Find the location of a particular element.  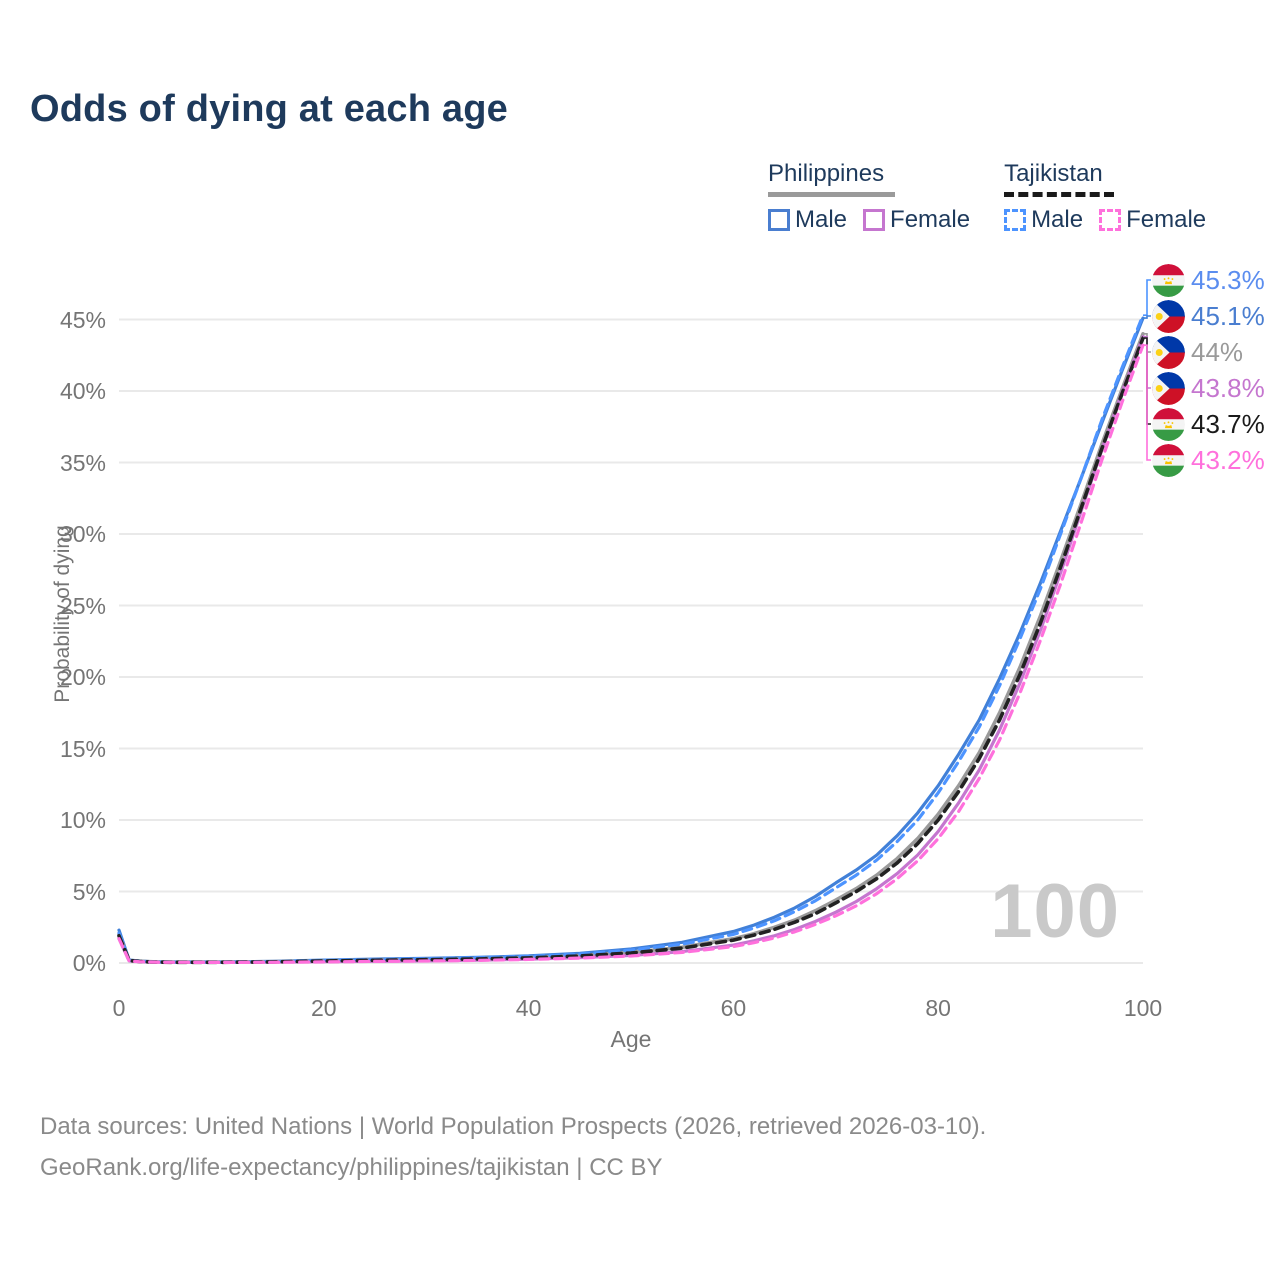

legend-item-philippines-male: Male is located at coordinates (807, 220).